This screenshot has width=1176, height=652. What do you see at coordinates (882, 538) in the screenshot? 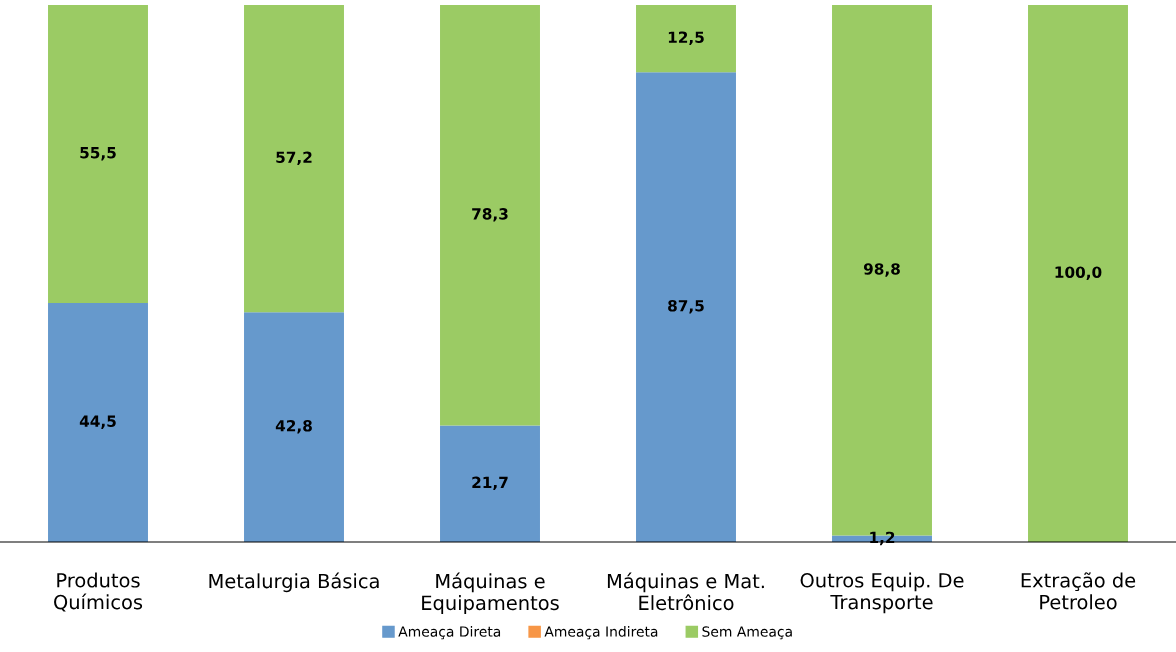
I see `data-label: 1,2` at bounding box center [882, 538].